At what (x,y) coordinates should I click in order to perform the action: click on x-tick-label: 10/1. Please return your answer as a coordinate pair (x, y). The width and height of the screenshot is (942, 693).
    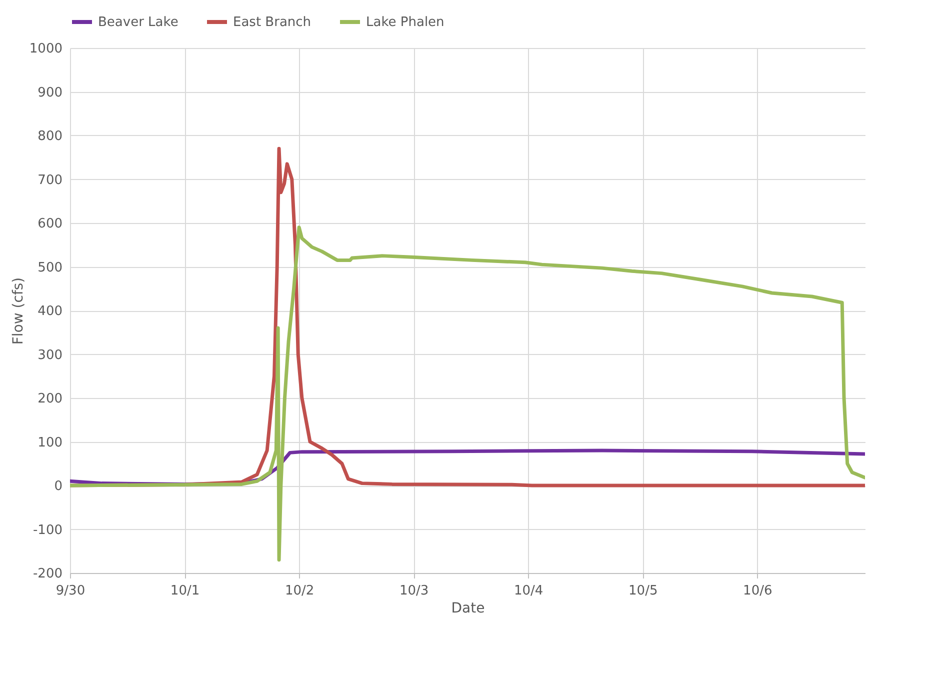
    Looking at the image, I should click on (185, 591).